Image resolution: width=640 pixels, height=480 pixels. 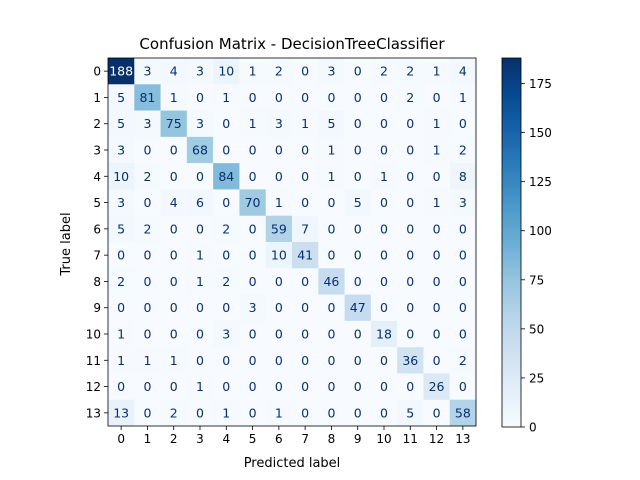 I want to click on y-tick-label: 6, so click(x=97, y=229).